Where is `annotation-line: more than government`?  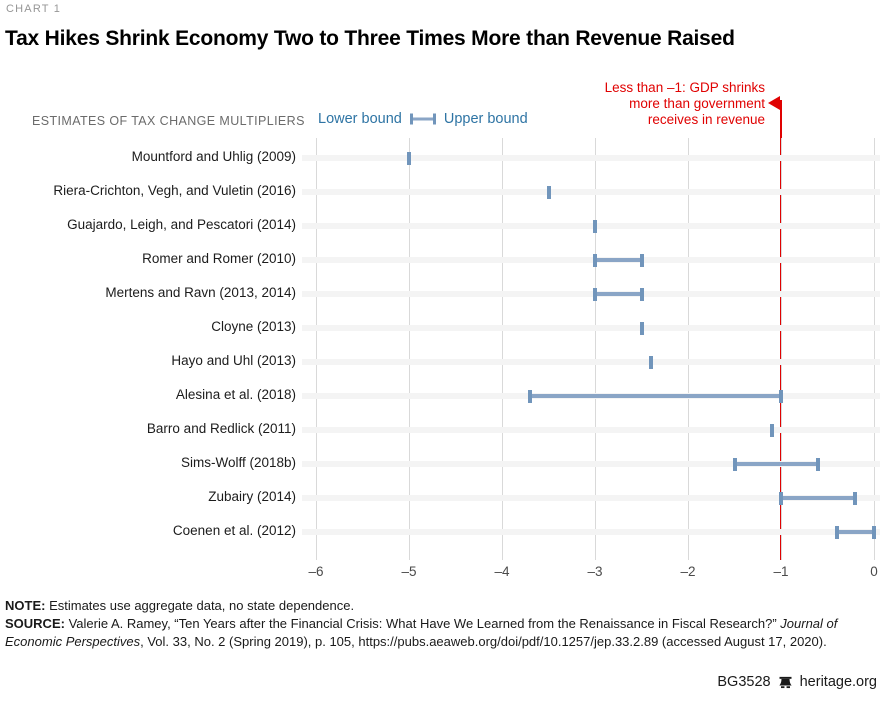
annotation-line: more than government is located at coordinates (697, 103).